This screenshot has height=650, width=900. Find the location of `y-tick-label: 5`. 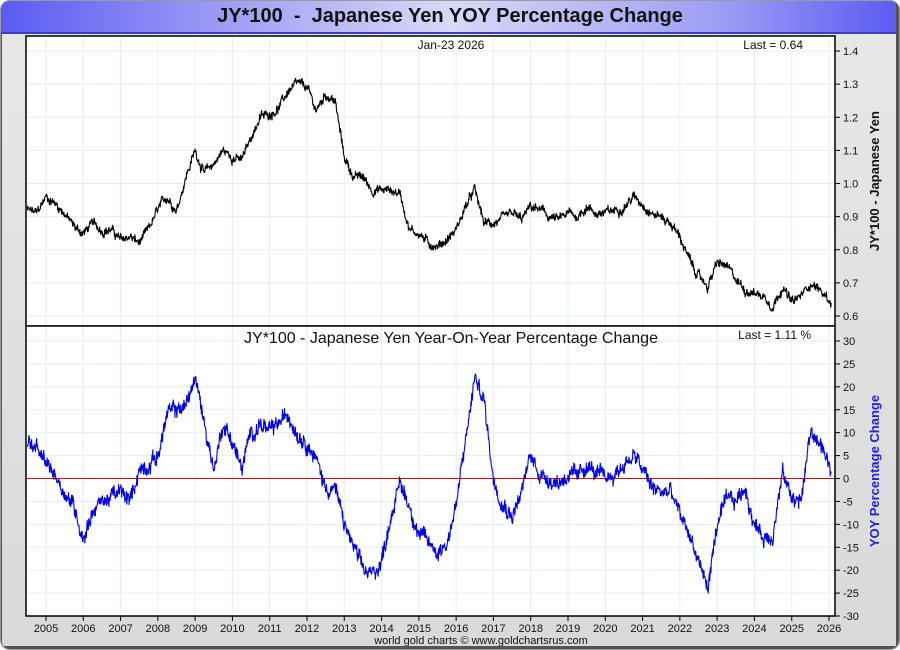

y-tick-label: 5 is located at coordinates (846, 457).